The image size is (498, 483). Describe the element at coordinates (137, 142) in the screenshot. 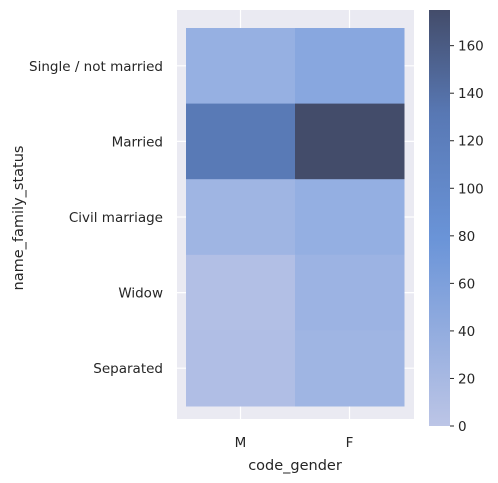

I see `y-tick-label: Married` at that location.